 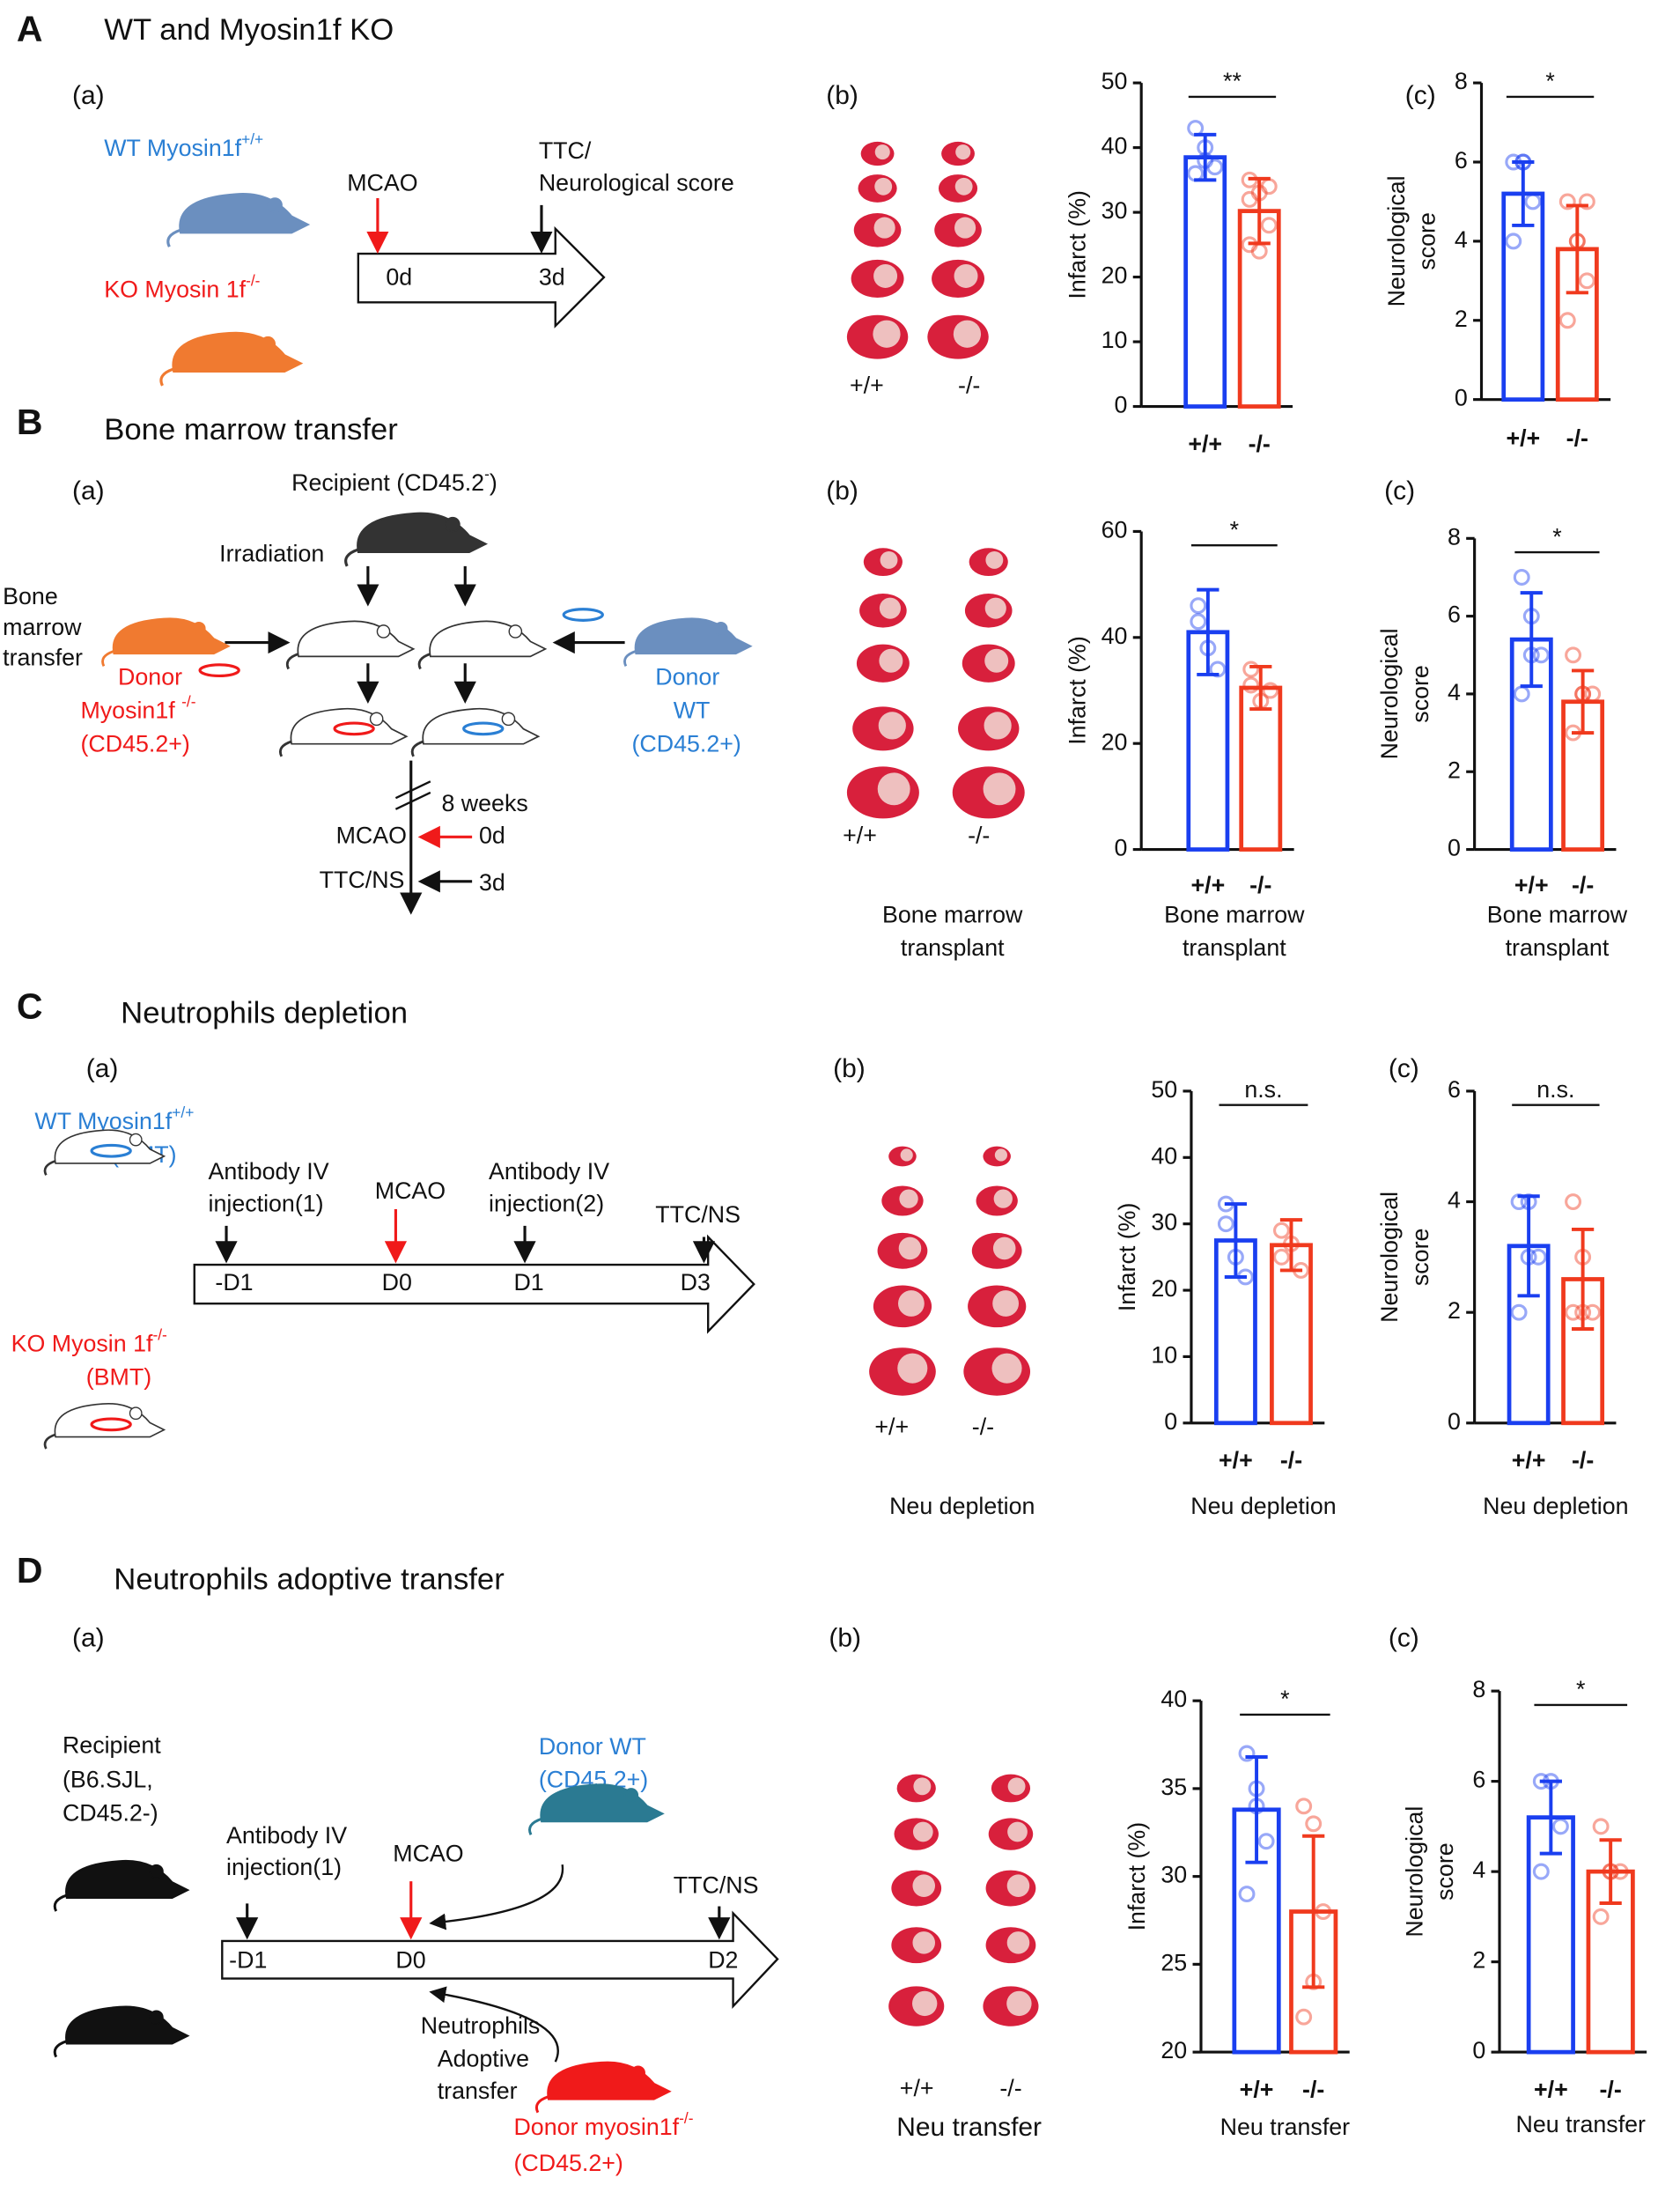 I want to click on label: injection(1), so click(x=266, y=1203).